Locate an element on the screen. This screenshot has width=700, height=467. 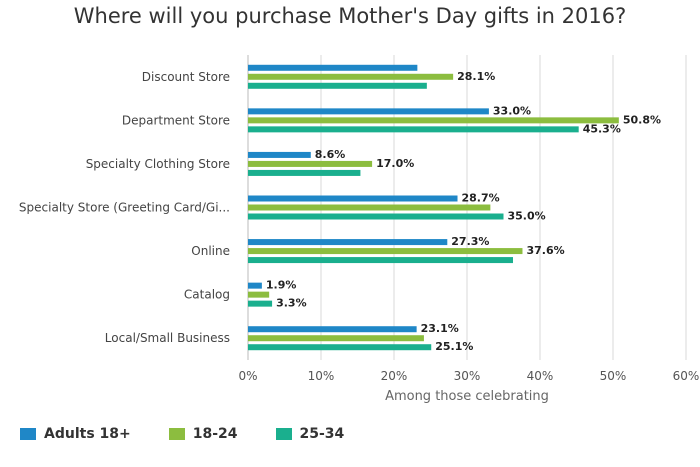
category-label: Online is located at coordinates (210, 251).